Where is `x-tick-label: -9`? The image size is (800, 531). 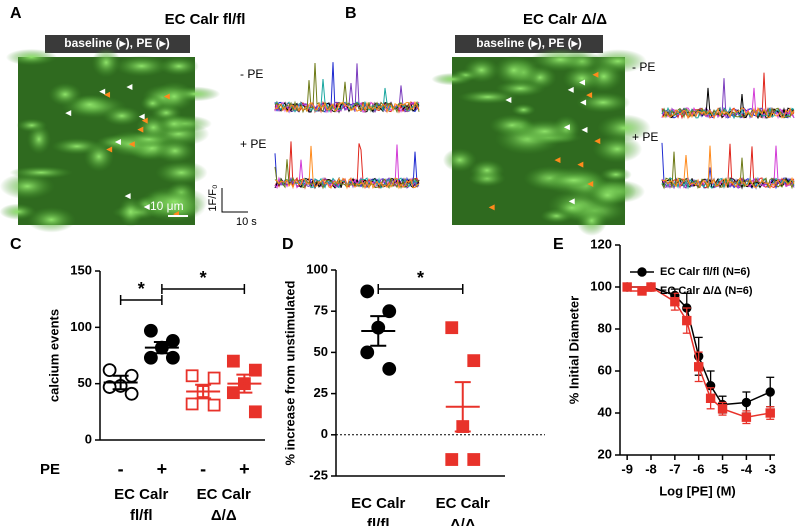 x-tick-label: -9 is located at coordinates (627, 468).